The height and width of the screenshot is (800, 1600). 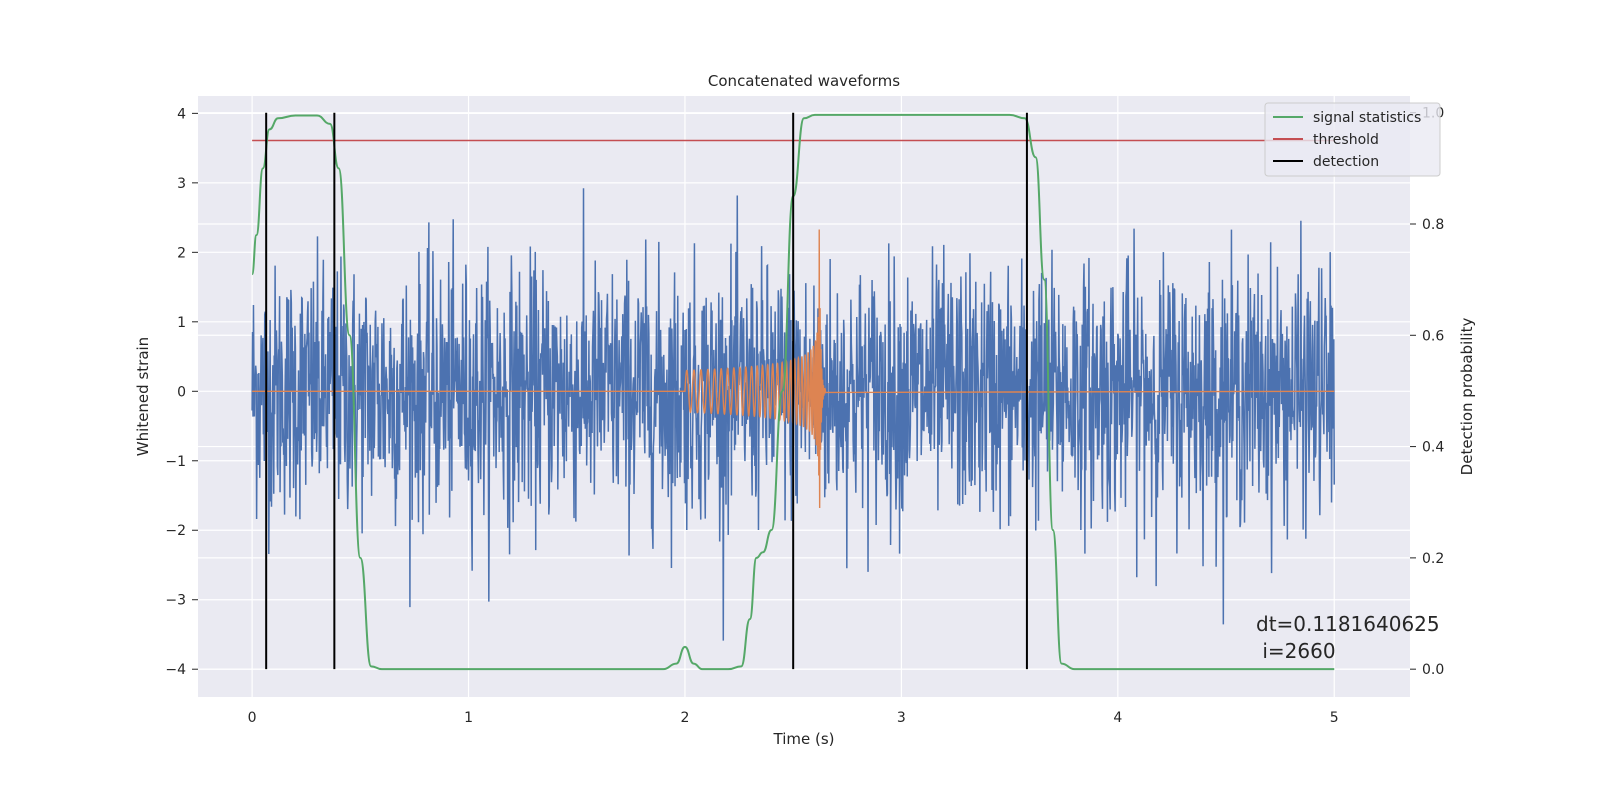 What do you see at coordinates (181, 323) in the screenshot?
I see `y-tick-label: 1` at bounding box center [181, 323].